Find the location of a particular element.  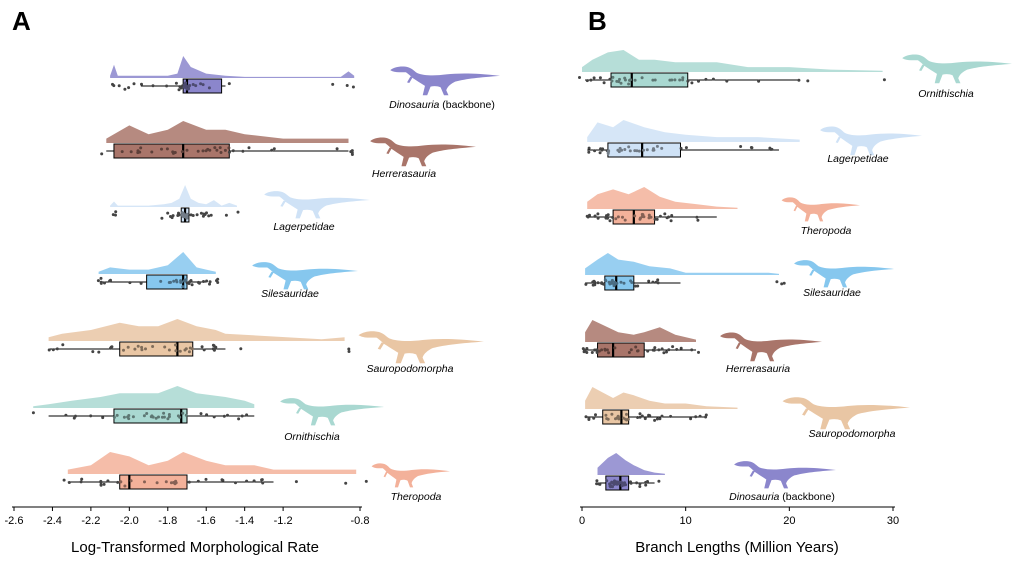

x-tick-label: -0.8 is located at coordinates (360, 521).